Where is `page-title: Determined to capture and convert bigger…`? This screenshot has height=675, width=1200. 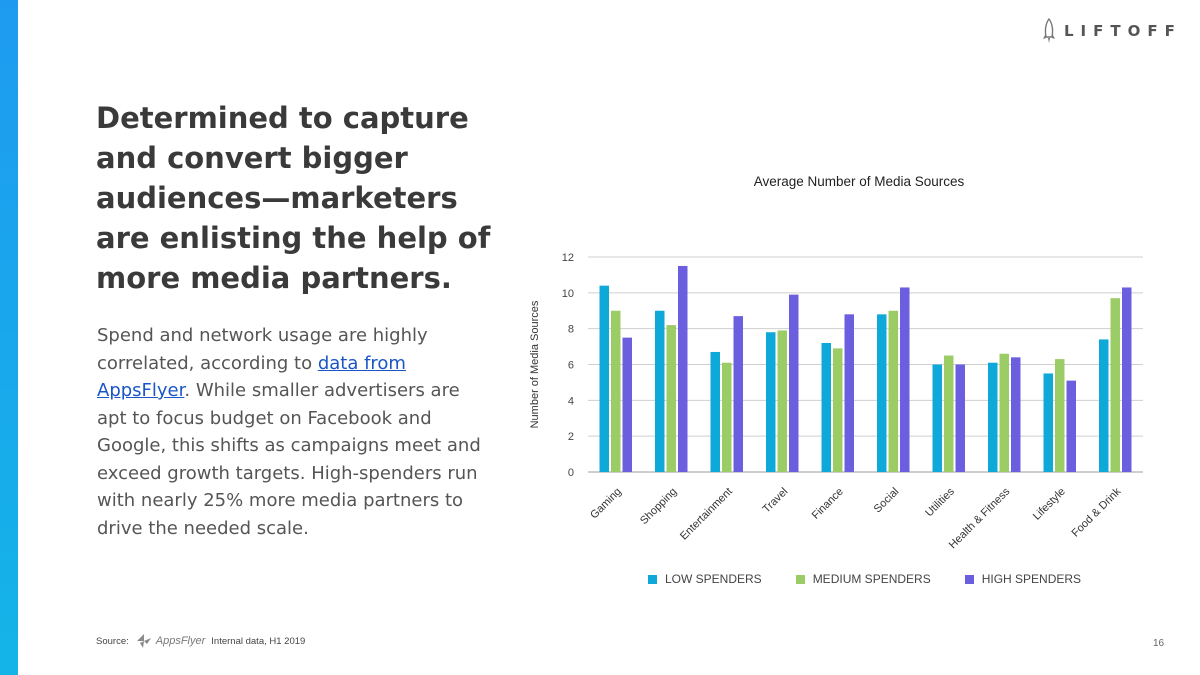
page-title: Determined to capture and convert bigger… is located at coordinates (293, 198).